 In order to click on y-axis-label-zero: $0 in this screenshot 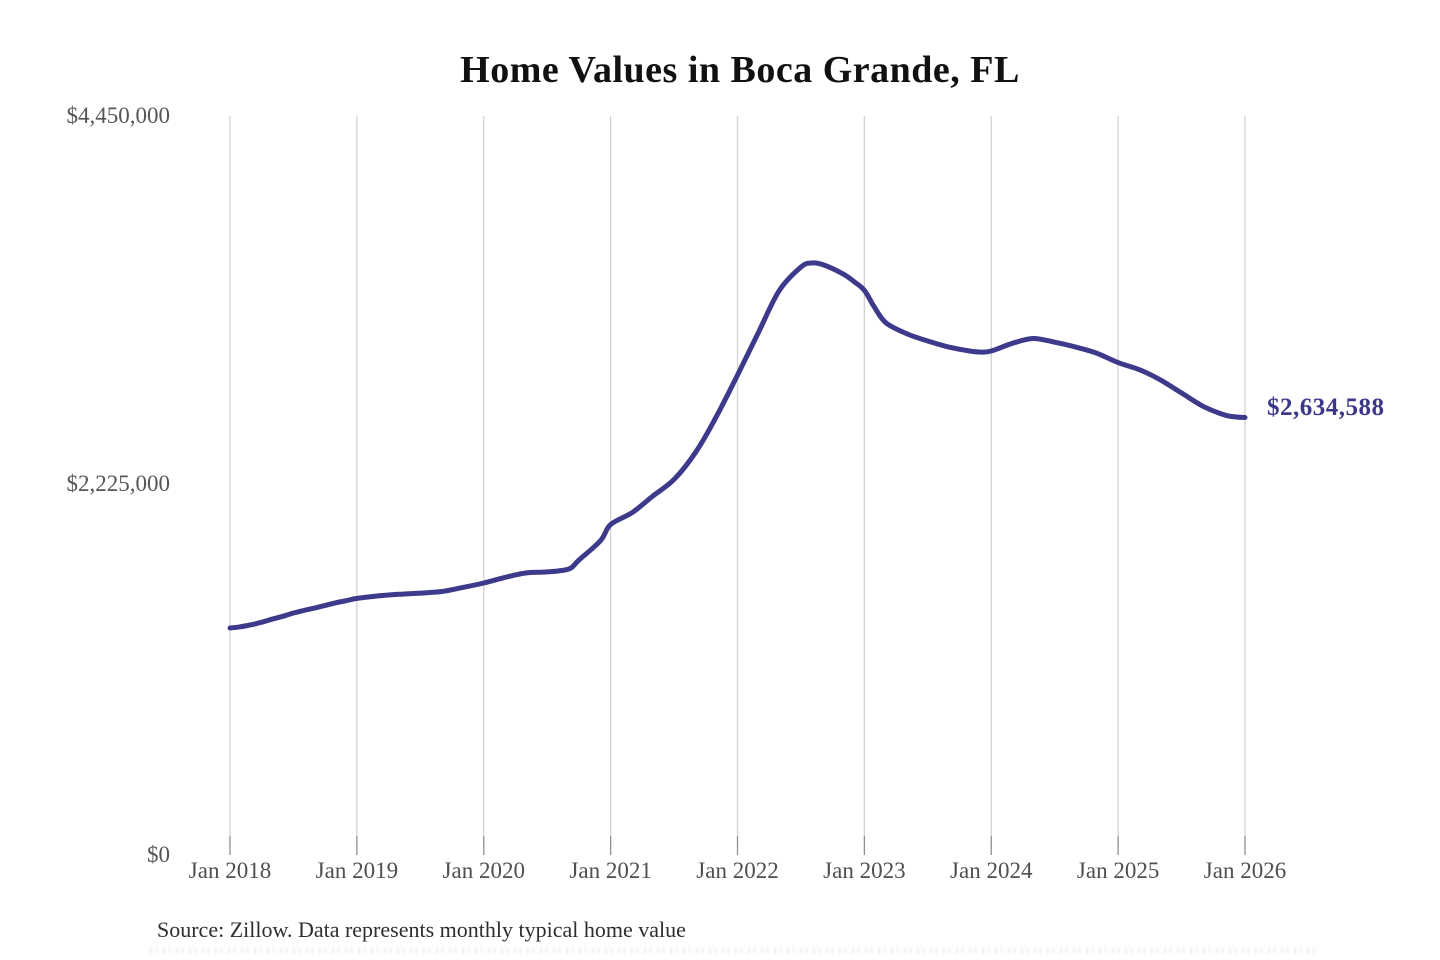, I will do `click(158, 854)`.